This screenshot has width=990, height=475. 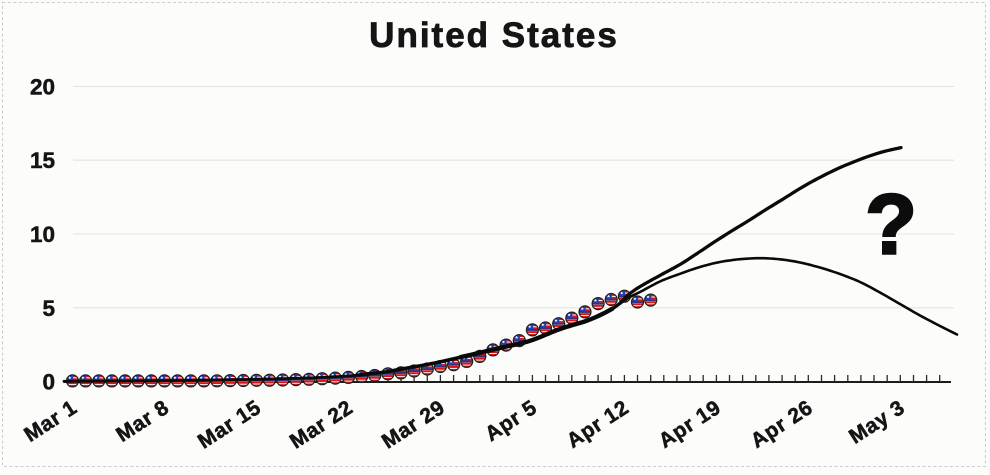 I want to click on svg-text: 15, so click(x=42, y=160).